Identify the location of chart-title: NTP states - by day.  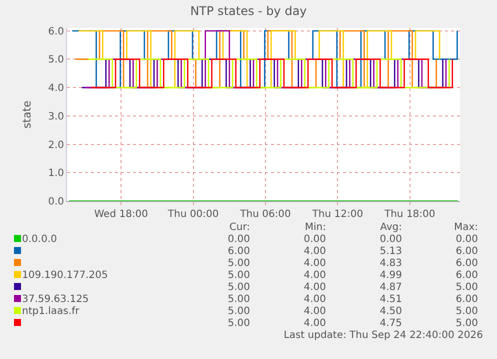
(248, 11).